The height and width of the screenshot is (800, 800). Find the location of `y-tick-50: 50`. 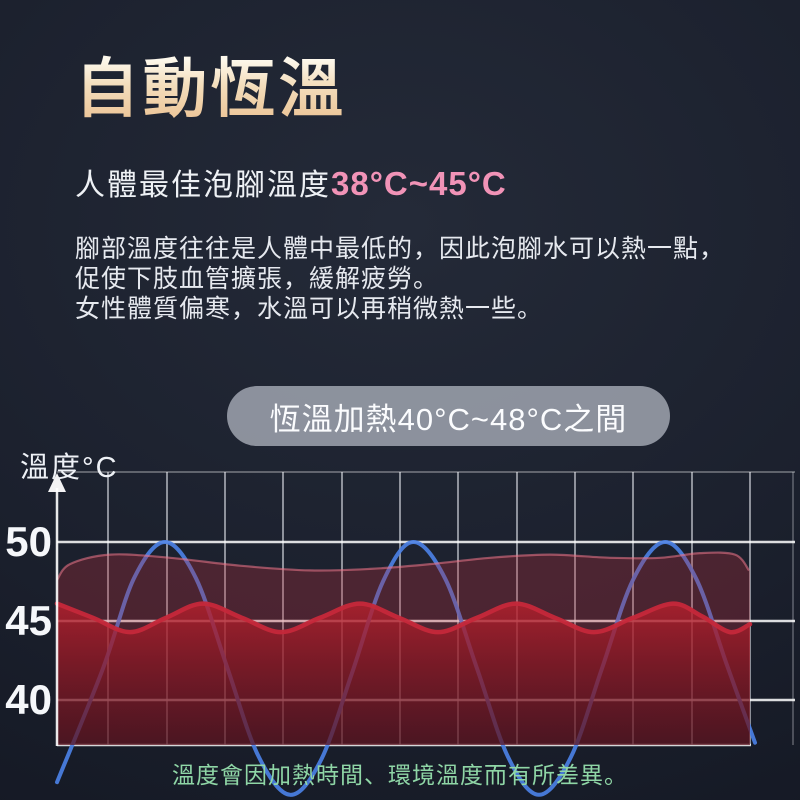

y-tick-50: 50 is located at coordinates (28, 541).